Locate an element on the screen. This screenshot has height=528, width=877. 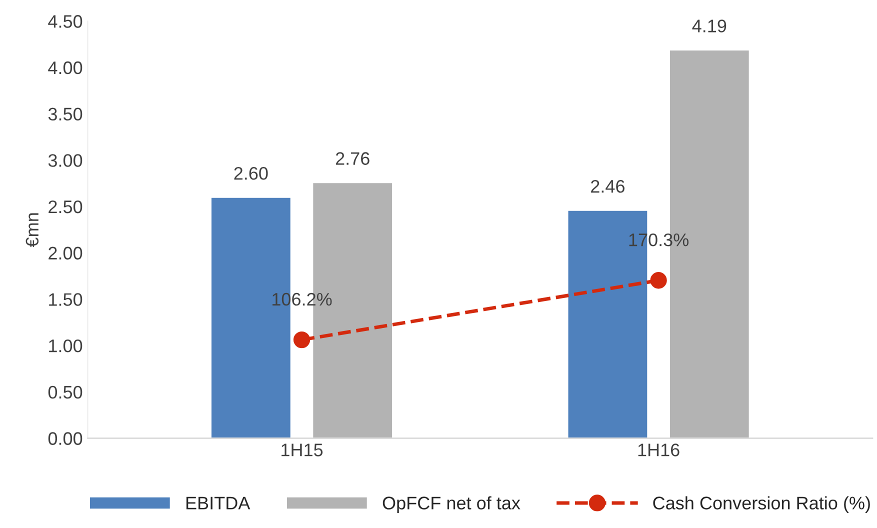
legend-label: Cash Conversion Ratio (%) is located at coordinates (761, 505).